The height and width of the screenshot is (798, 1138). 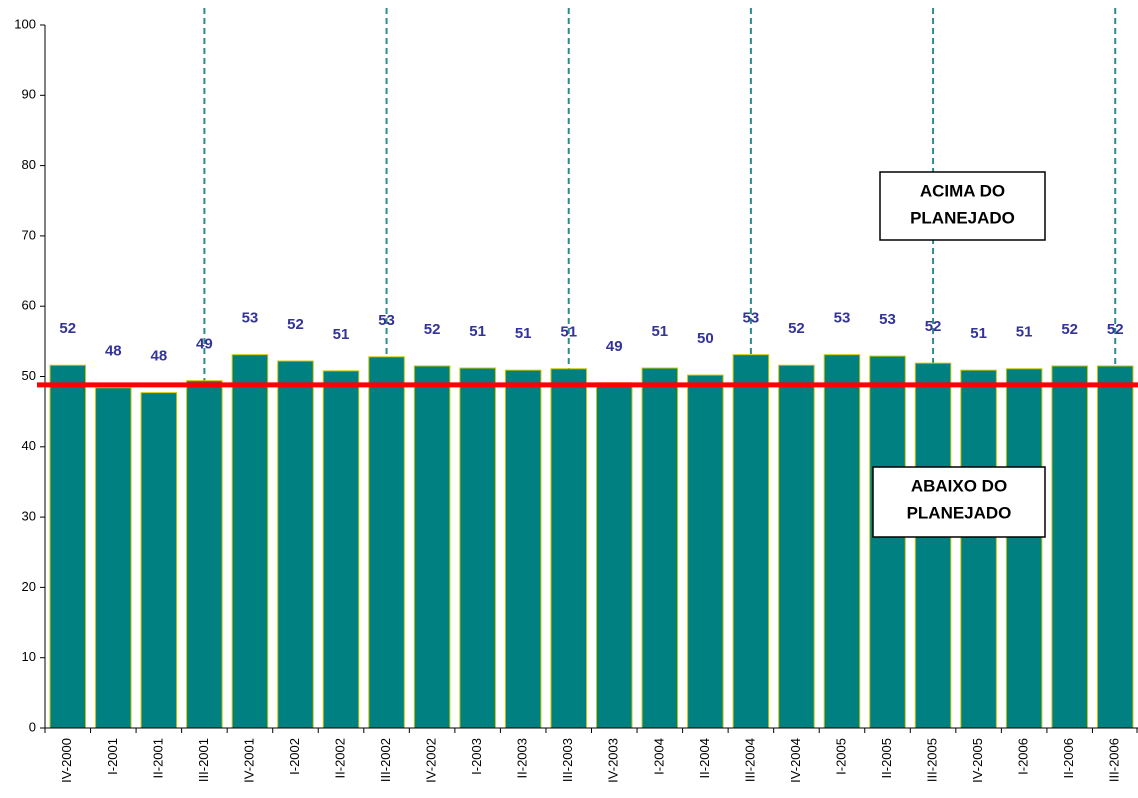 I want to click on x-tick-label: I-2004, so click(x=658, y=756).